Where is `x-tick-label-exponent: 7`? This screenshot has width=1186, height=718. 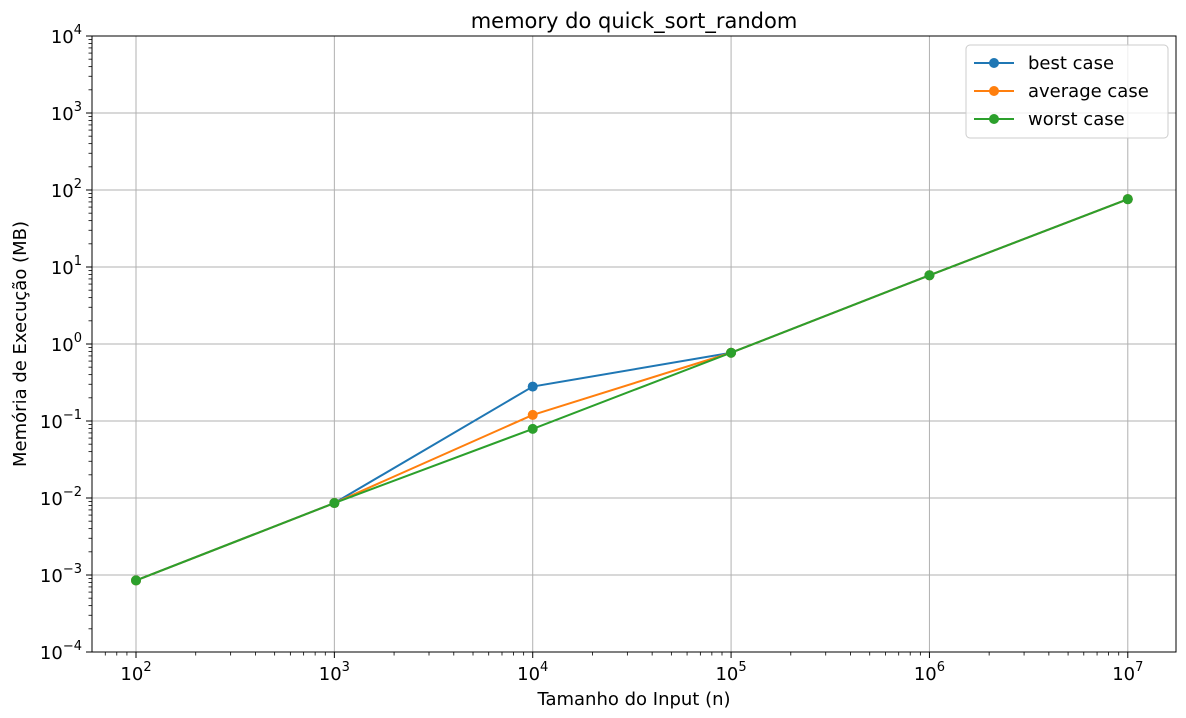
x-tick-label-exponent: 7 is located at coordinates (1139, 667).